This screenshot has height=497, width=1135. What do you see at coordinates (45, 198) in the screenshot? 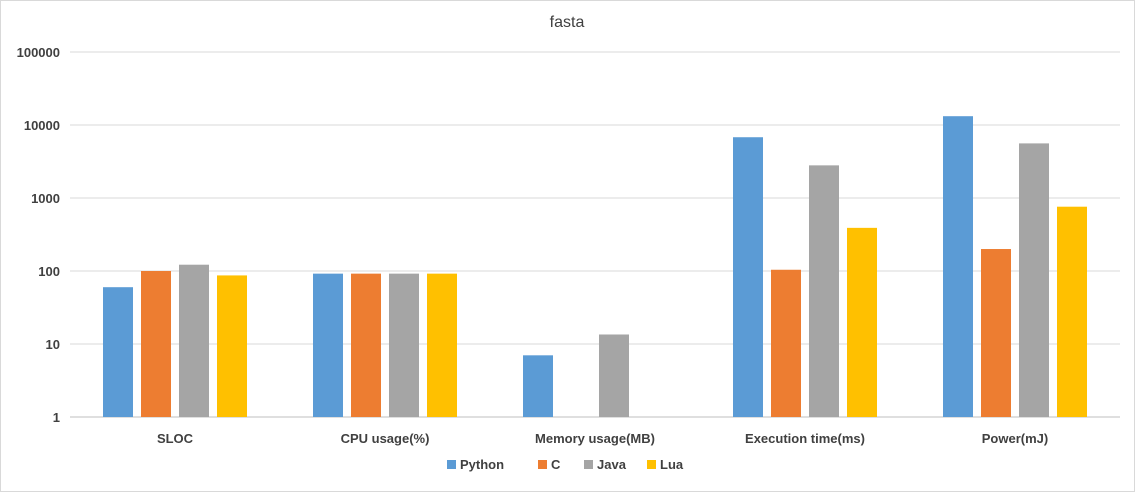
I see `y-tick-label: 1000` at bounding box center [45, 198].